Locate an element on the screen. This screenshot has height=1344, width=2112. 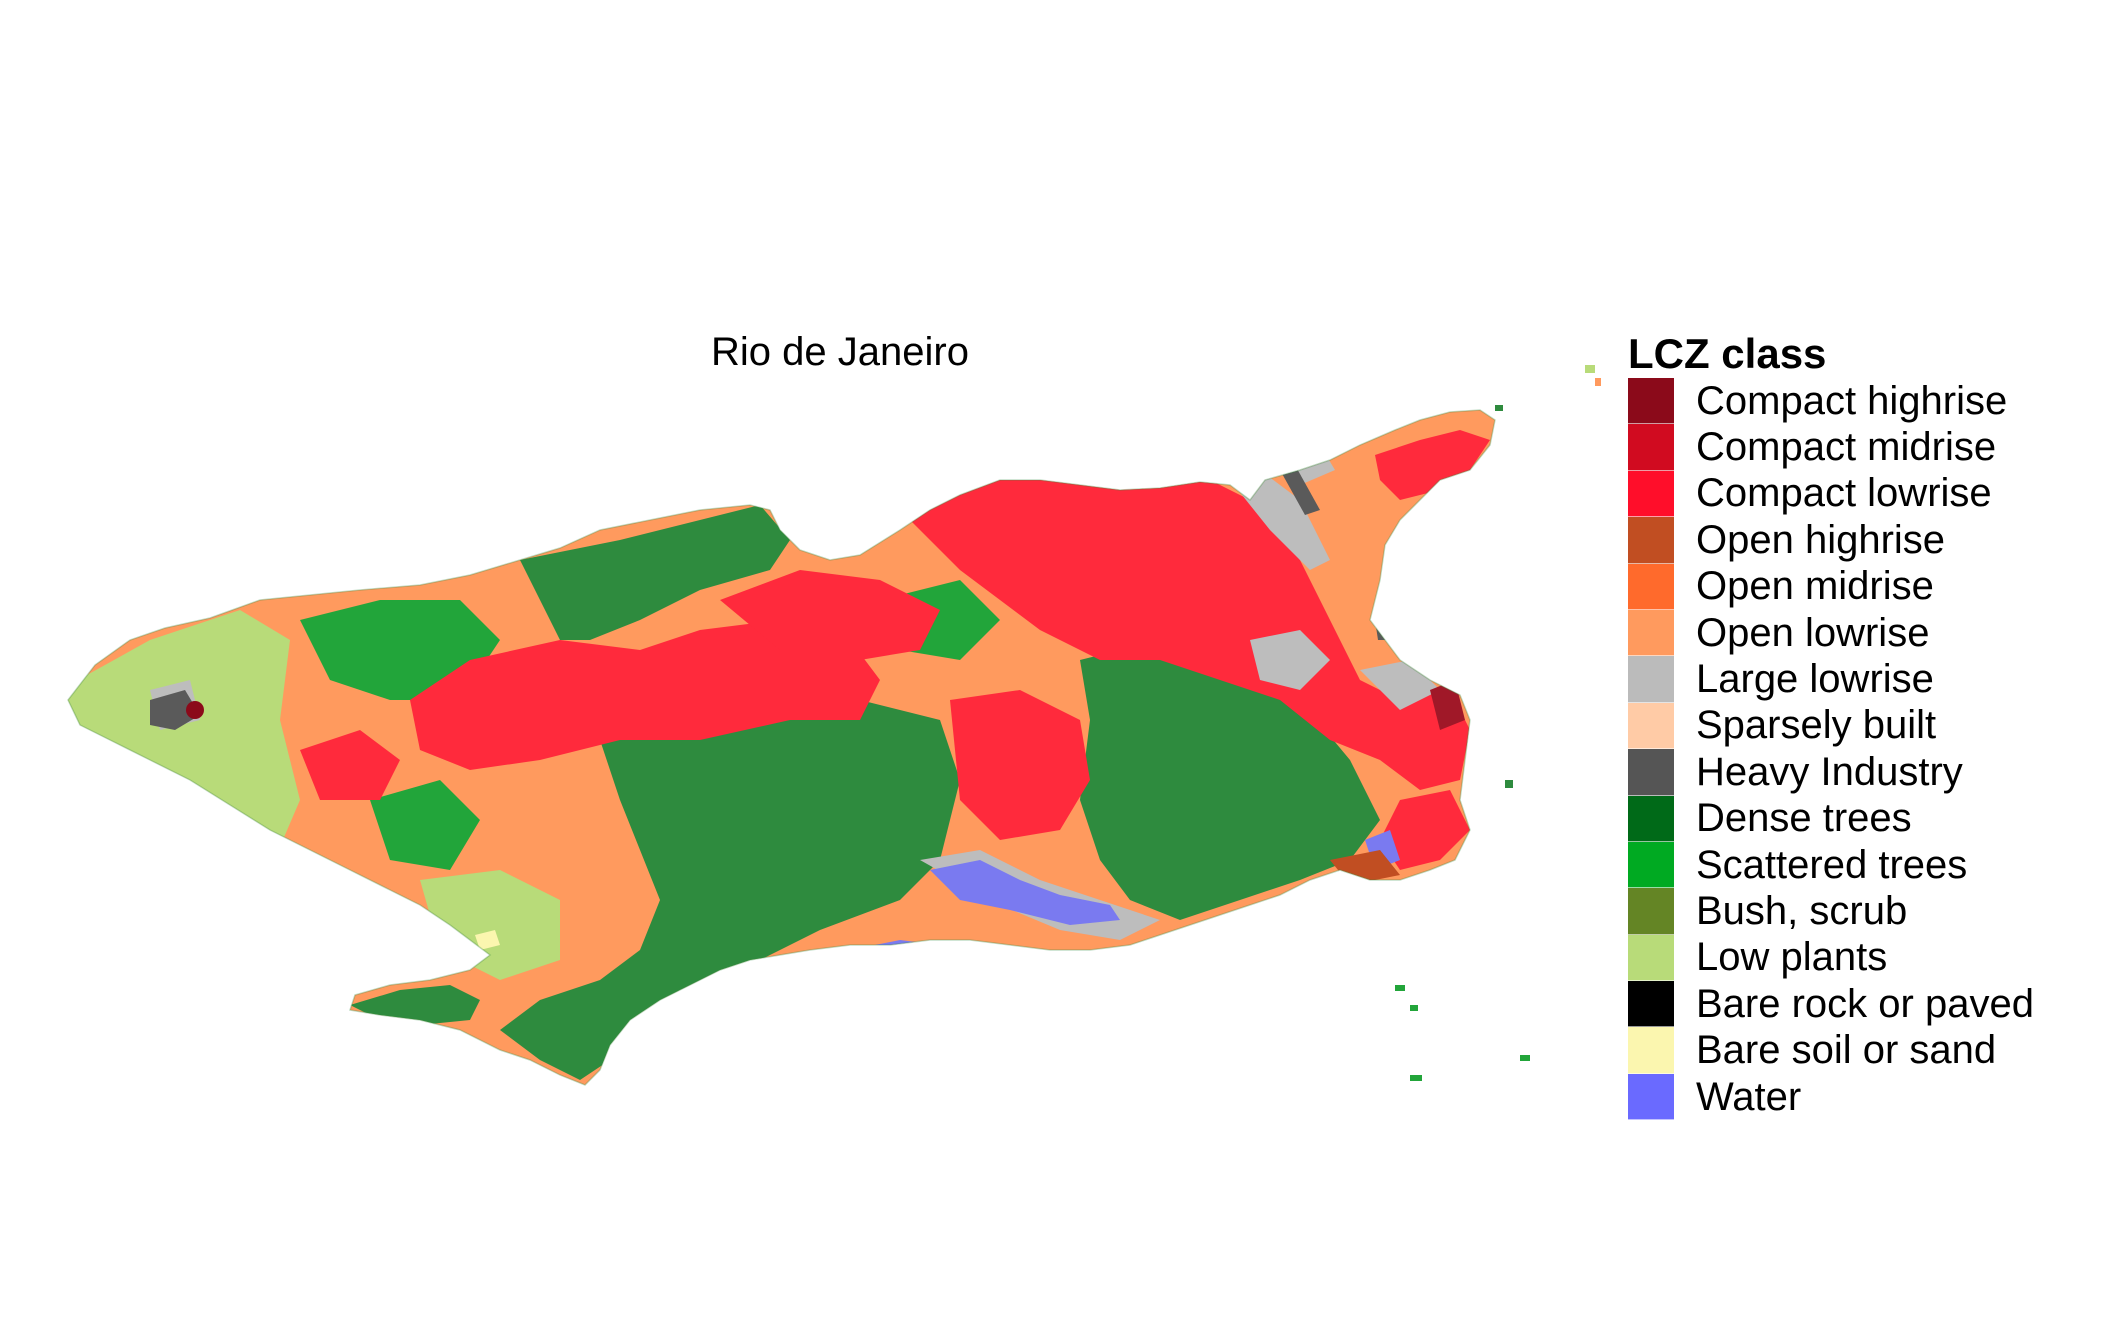
legend-label: Compact highrise is located at coordinates (1852, 400).